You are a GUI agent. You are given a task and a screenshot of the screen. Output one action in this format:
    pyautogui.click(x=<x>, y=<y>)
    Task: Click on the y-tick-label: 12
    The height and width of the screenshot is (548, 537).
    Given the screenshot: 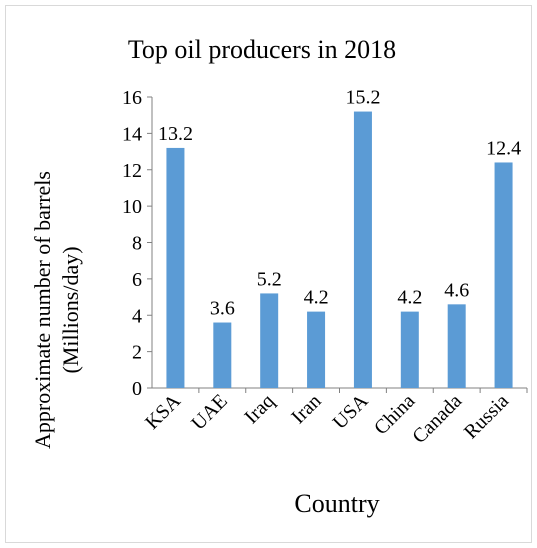 What is the action you would take?
    pyautogui.click(x=132, y=171)
    